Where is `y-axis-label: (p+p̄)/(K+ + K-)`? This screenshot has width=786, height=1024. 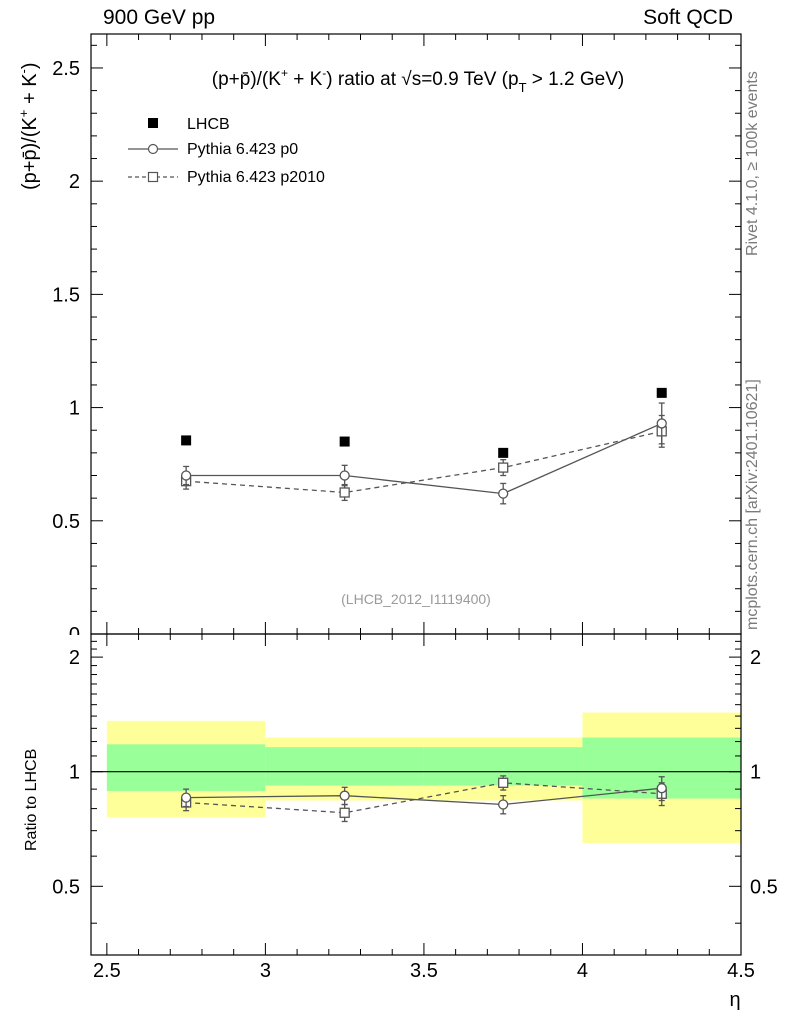 y-axis-label: (p+p̄)/(K+ + K-) is located at coordinates (28, 126).